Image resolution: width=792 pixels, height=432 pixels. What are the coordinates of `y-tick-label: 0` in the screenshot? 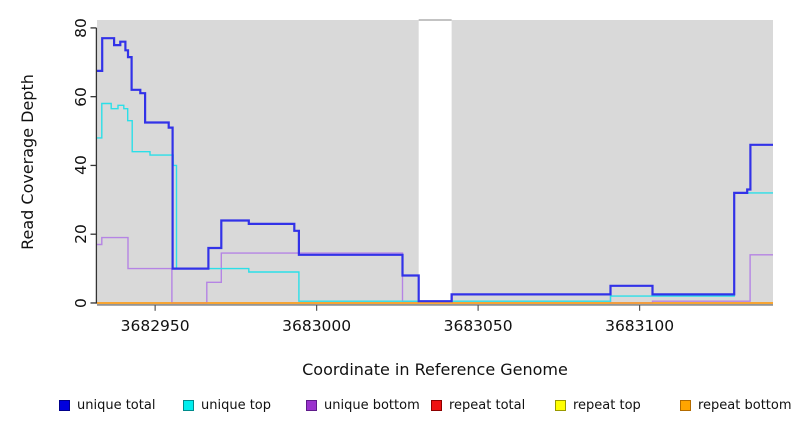 It's located at (81, 303).